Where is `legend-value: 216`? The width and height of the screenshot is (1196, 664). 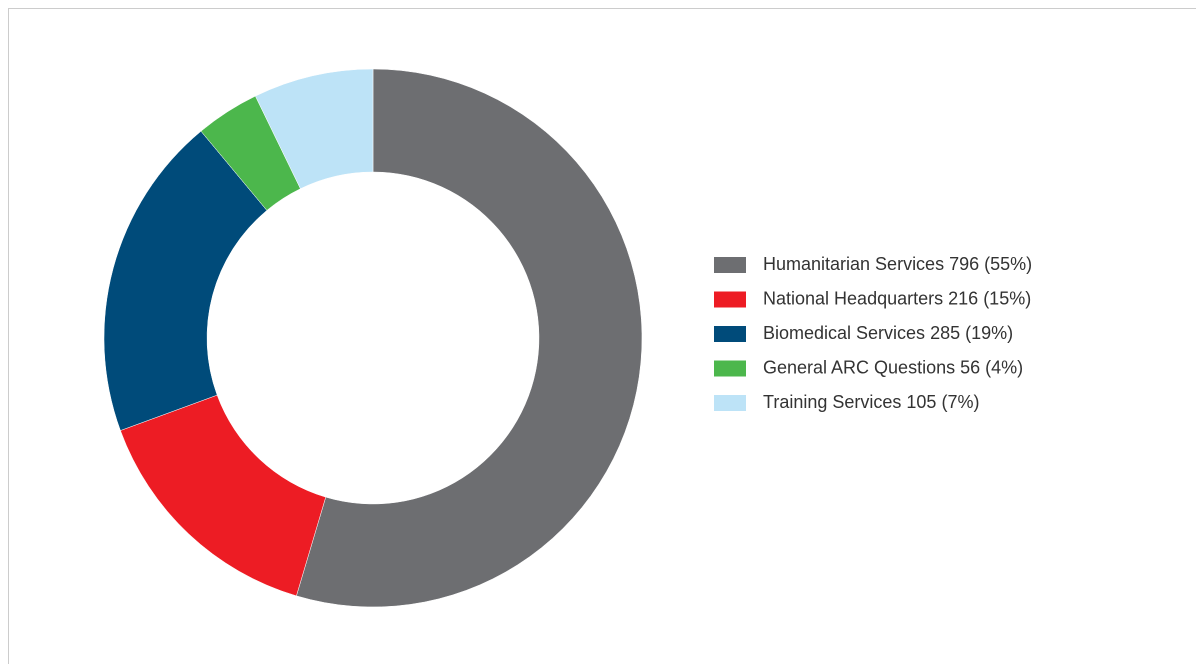
legend-value: 216 is located at coordinates (963, 298).